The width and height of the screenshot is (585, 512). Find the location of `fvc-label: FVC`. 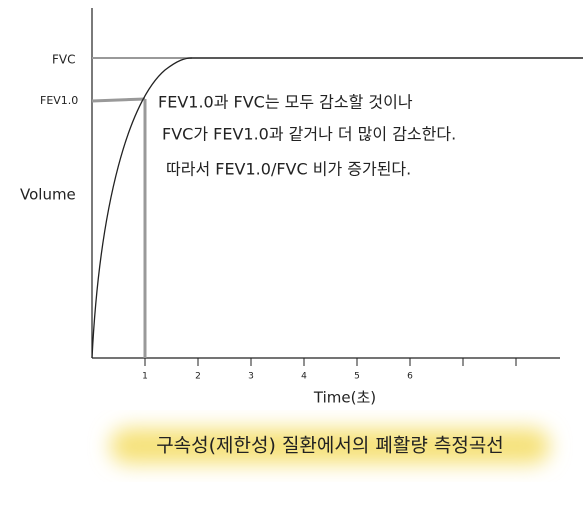

fvc-label: FVC is located at coordinates (64, 60).